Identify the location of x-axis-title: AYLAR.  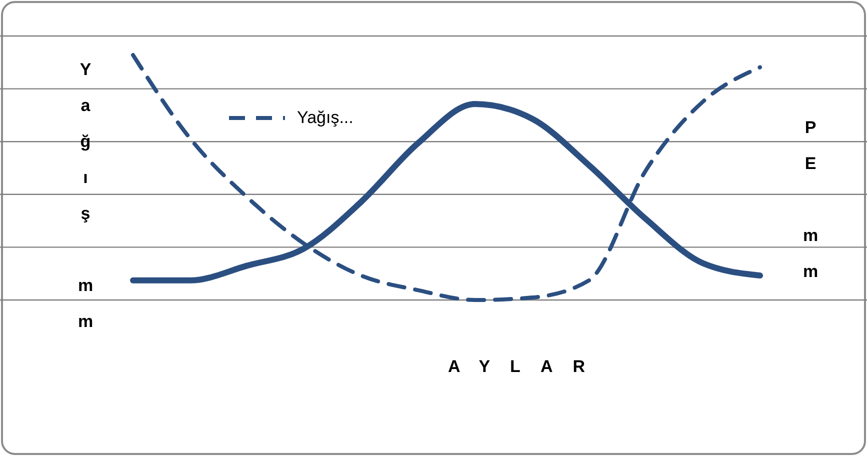
(526, 366).